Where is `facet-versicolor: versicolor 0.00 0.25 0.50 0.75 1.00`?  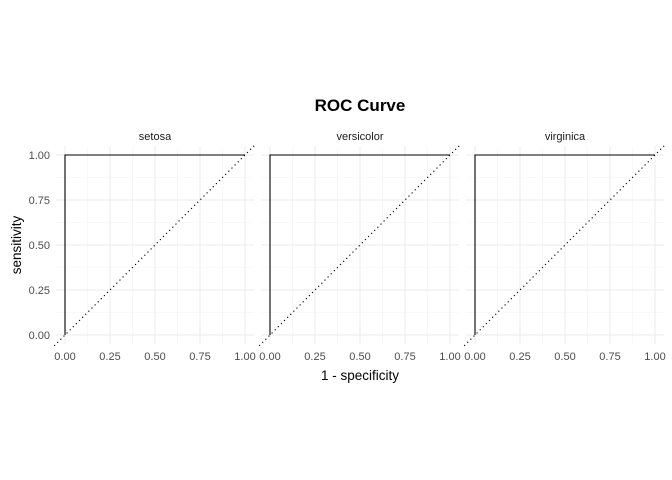 facet-versicolor: versicolor 0.00 0.25 0.50 0.75 1.00 is located at coordinates (360, 247).